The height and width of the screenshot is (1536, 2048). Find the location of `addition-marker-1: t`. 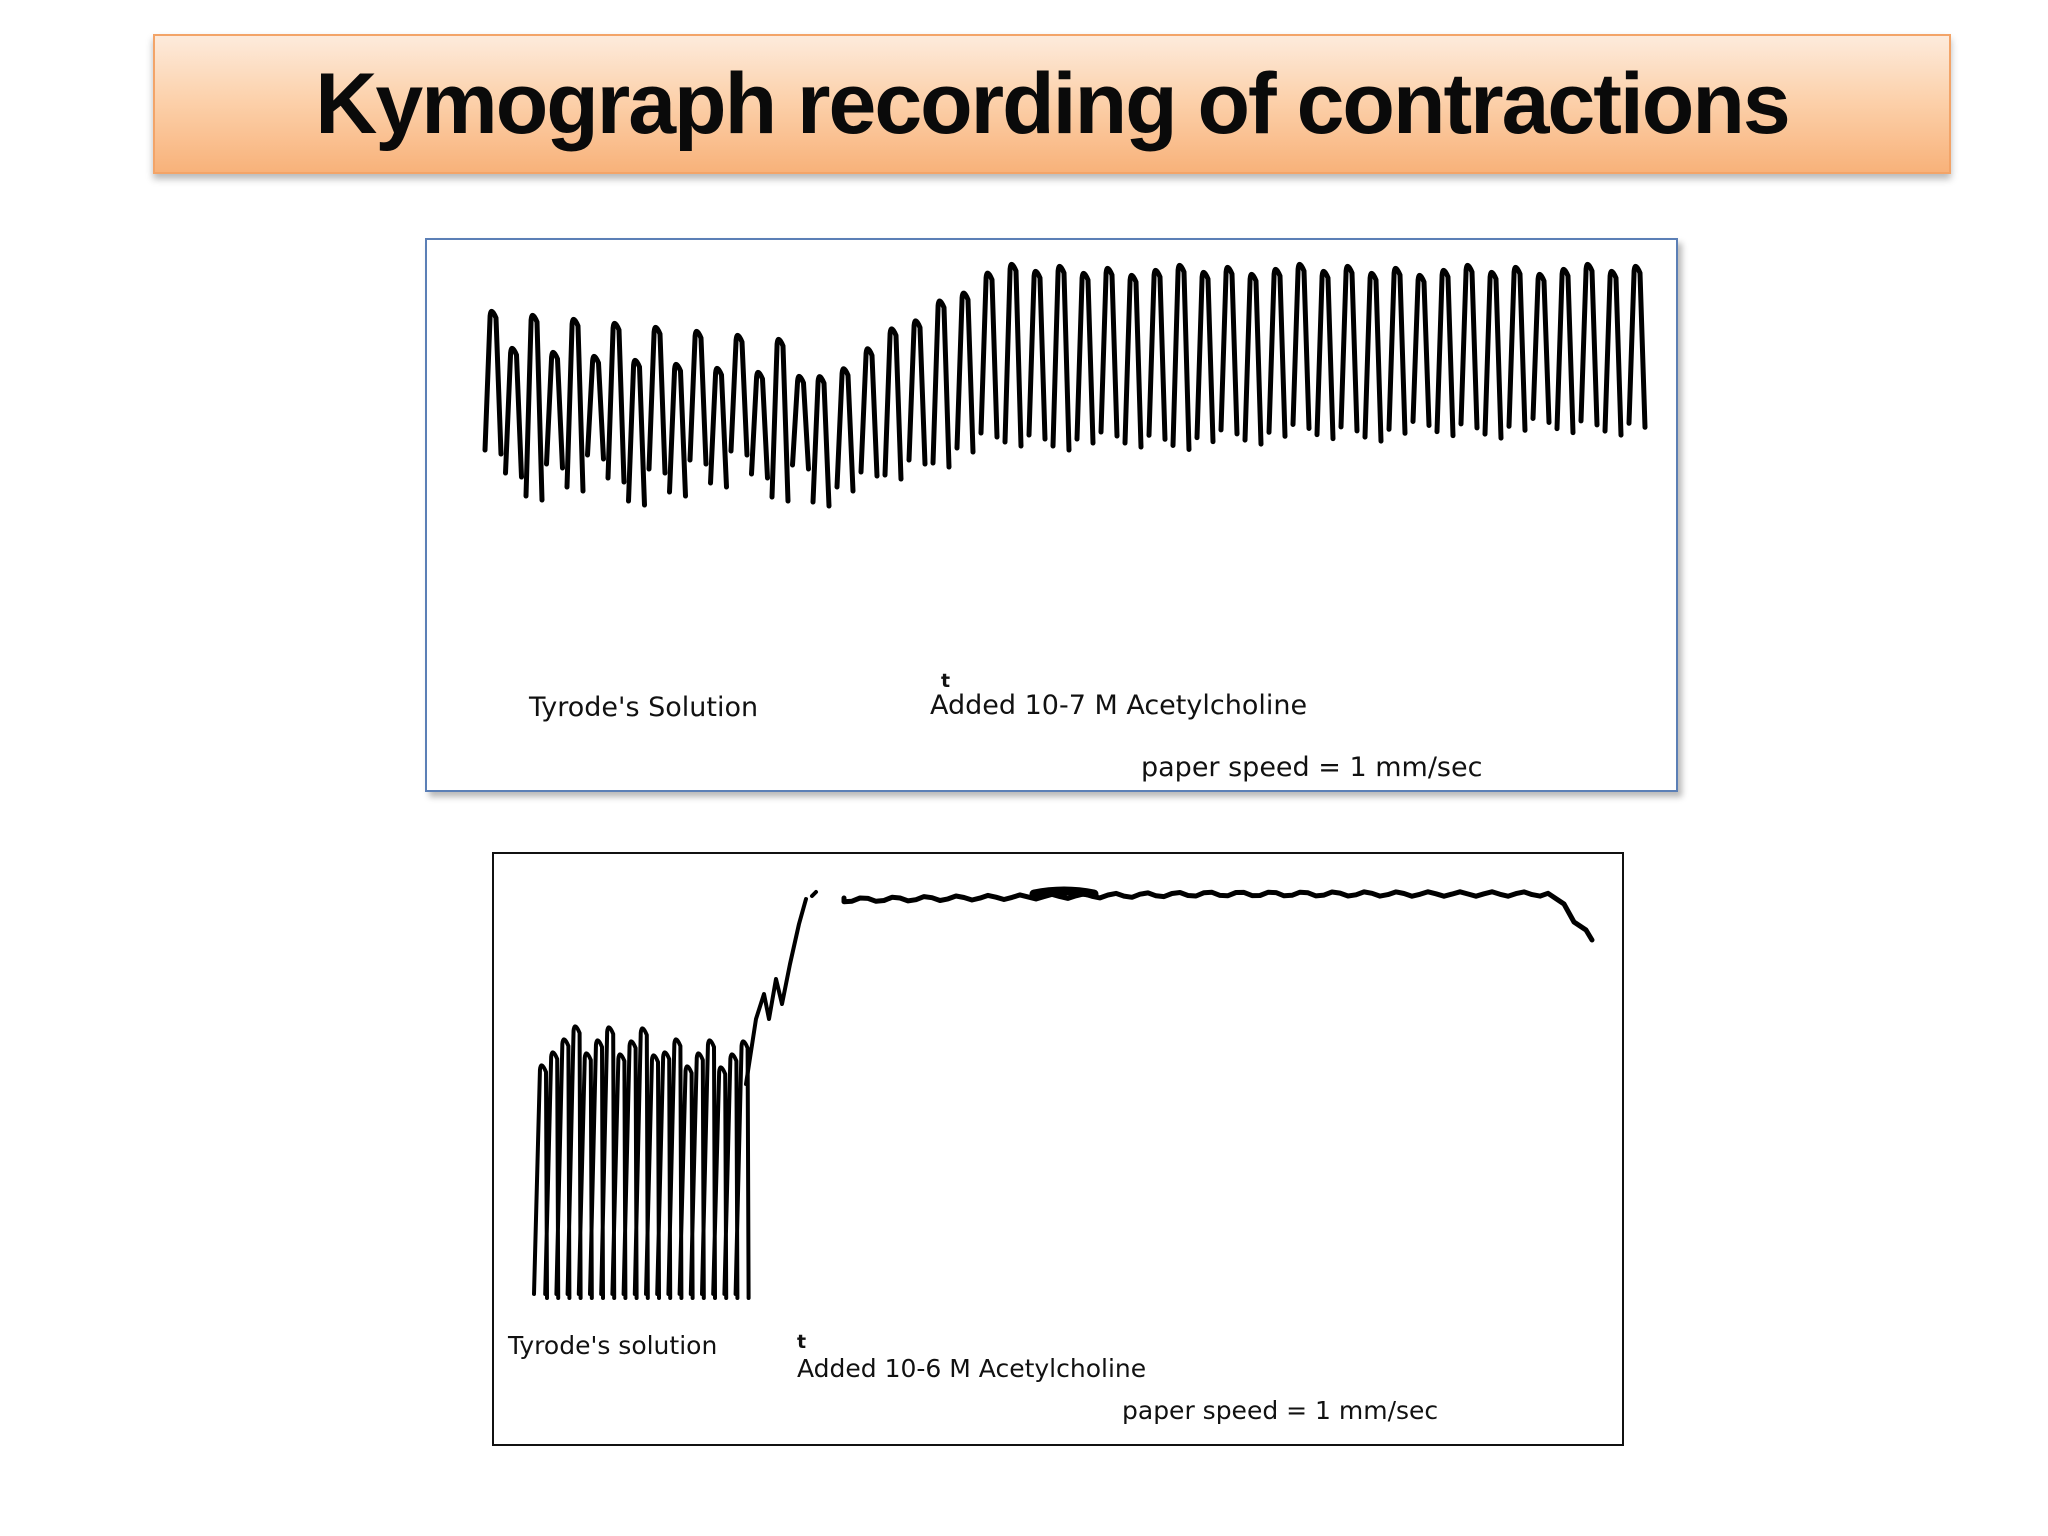

addition-marker-1: t is located at coordinates (946, 681).